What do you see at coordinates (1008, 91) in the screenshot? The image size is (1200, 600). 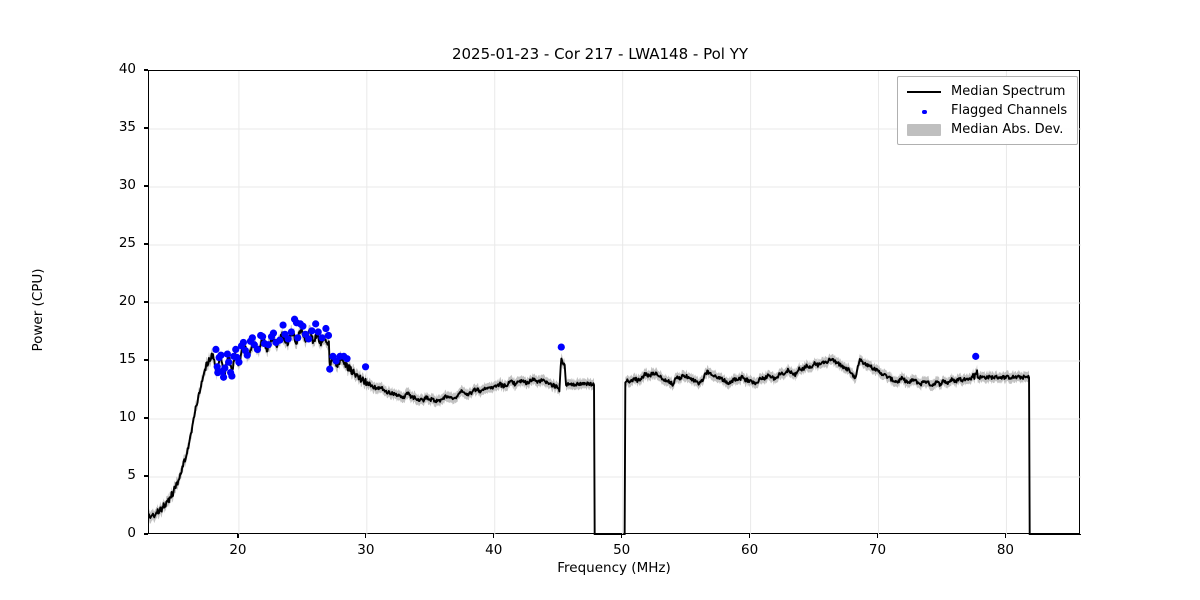 I see `legend-label: Median Spectrum` at bounding box center [1008, 91].